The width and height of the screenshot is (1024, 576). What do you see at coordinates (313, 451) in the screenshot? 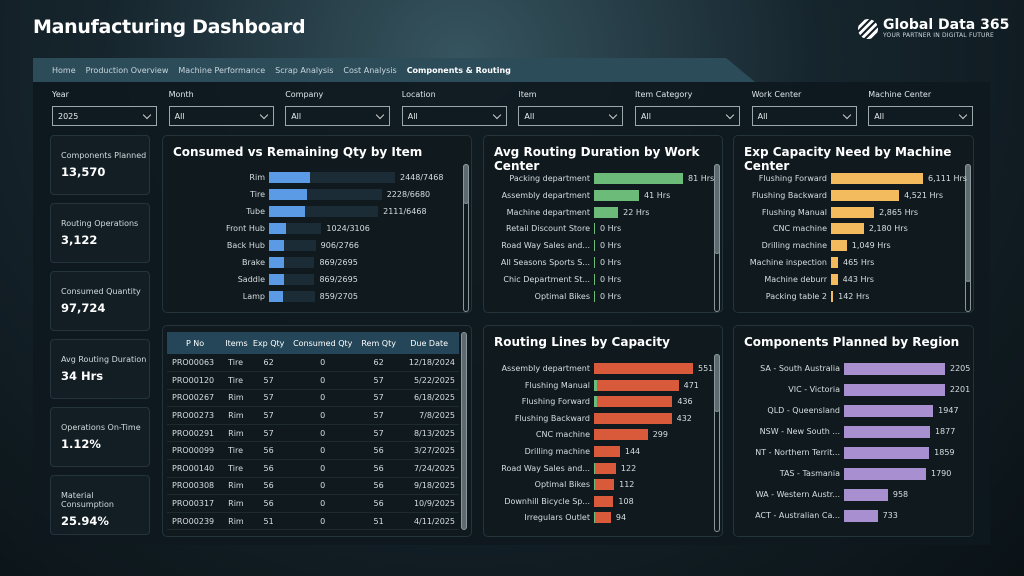
I see `table-row: PRO00099 Tire 56 0 56 3/27/2025` at bounding box center [313, 451].